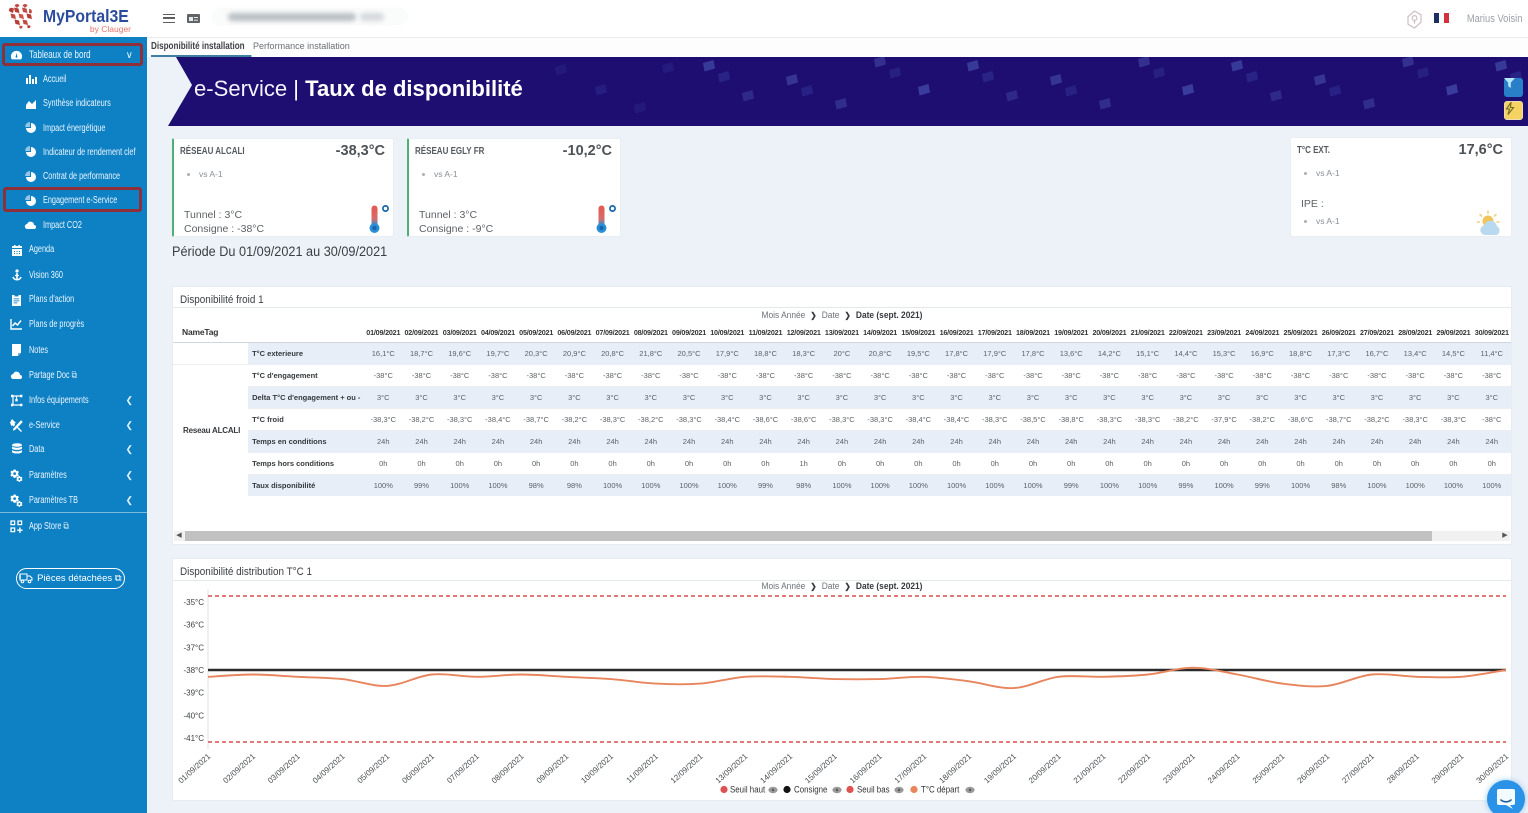 This screenshot has width=1528, height=813. I want to click on svg-text: -36°C, so click(193, 625).